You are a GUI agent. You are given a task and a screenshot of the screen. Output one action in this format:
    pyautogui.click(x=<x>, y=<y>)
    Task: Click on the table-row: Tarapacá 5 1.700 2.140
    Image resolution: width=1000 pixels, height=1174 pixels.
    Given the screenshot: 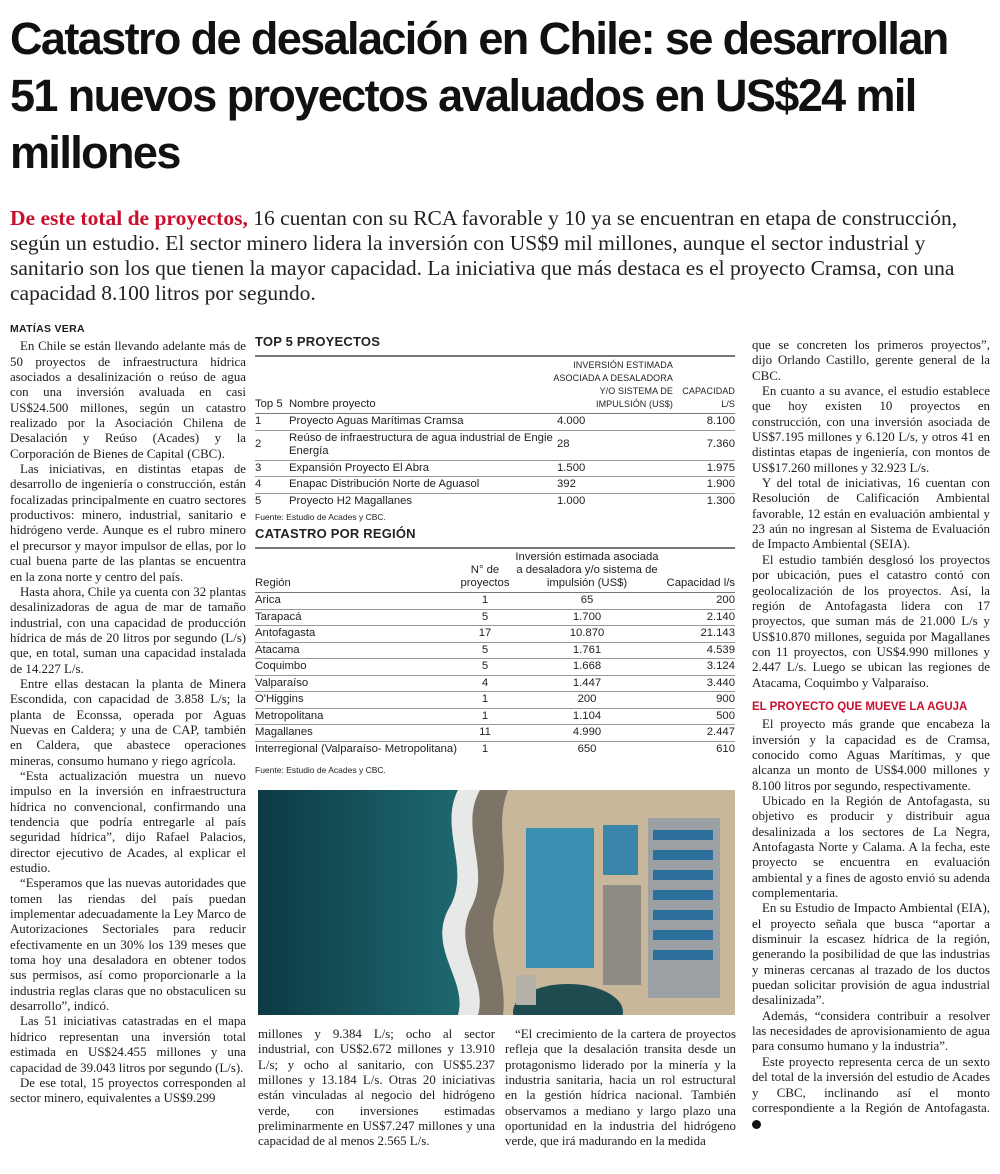 What is the action you would take?
    pyautogui.click(x=495, y=617)
    